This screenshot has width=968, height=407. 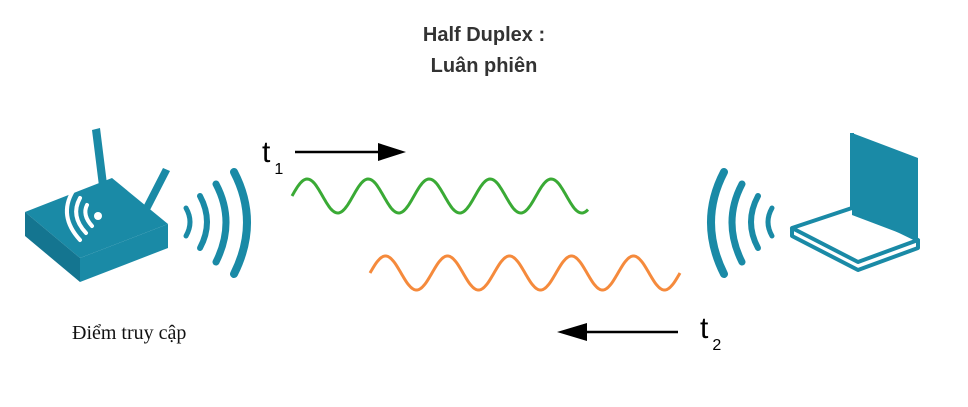 I want to click on diagram-title-line2: Luân phiên, so click(x=484, y=66).